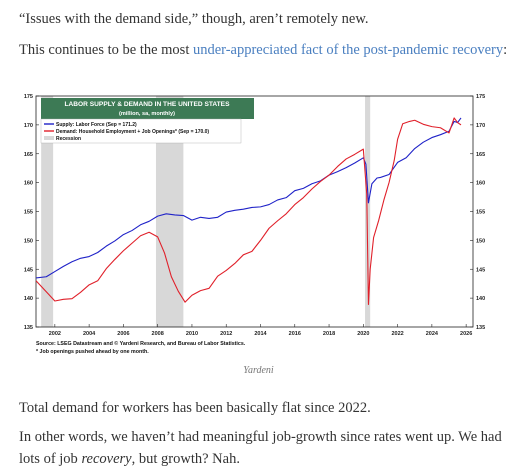 The image size is (517, 475). Describe the element at coordinates (466, 334) in the screenshot. I see `x-tick-label-2026: 2026` at that location.